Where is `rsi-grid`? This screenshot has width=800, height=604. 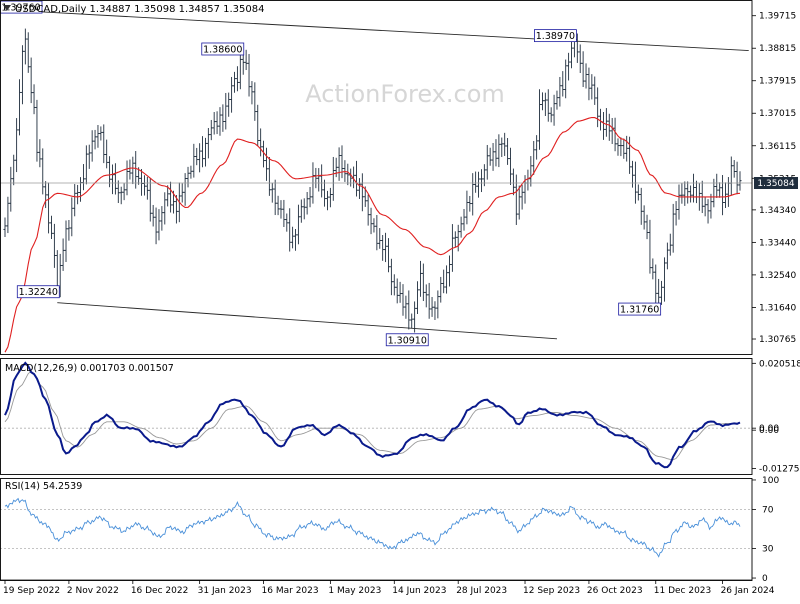
rsi-grid is located at coordinates (376, 529).